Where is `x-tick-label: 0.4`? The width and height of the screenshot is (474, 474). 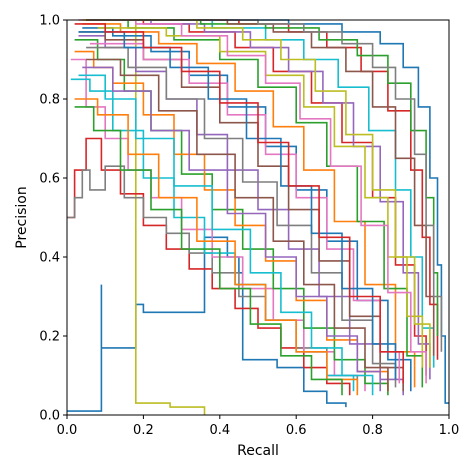 x-tick-label: 0.4 is located at coordinates (219, 430).